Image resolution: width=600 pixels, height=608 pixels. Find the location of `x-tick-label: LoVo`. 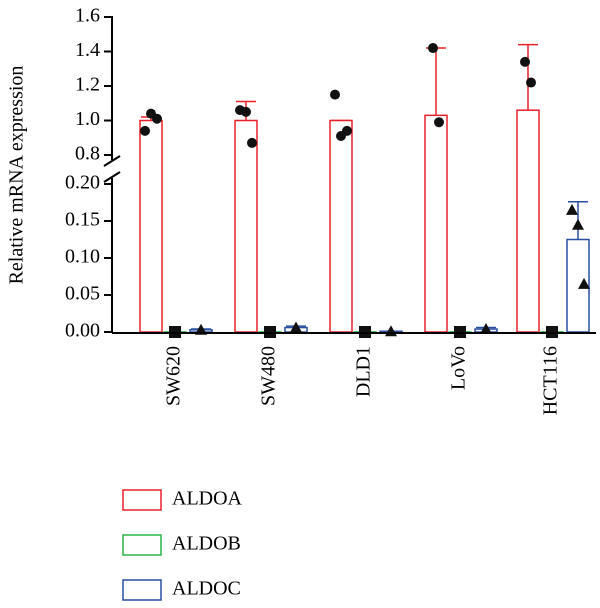

x-tick-label: LoVo is located at coordinates (459, 368).